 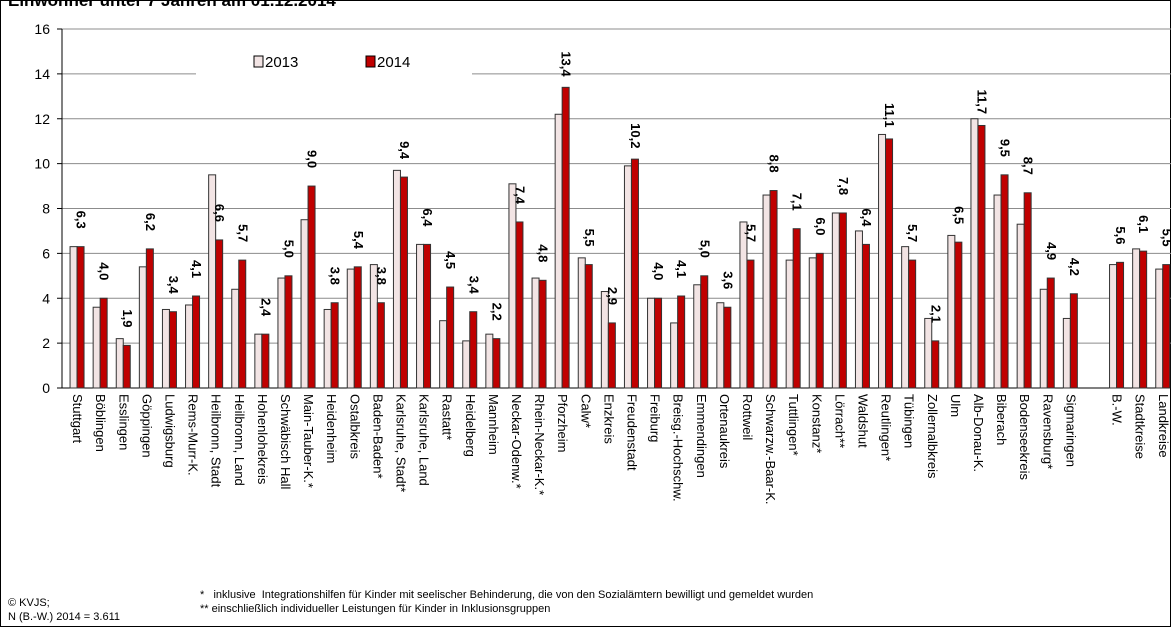 I want to click on x-tick-label: Heidenheim, so click(x=331, y=428).